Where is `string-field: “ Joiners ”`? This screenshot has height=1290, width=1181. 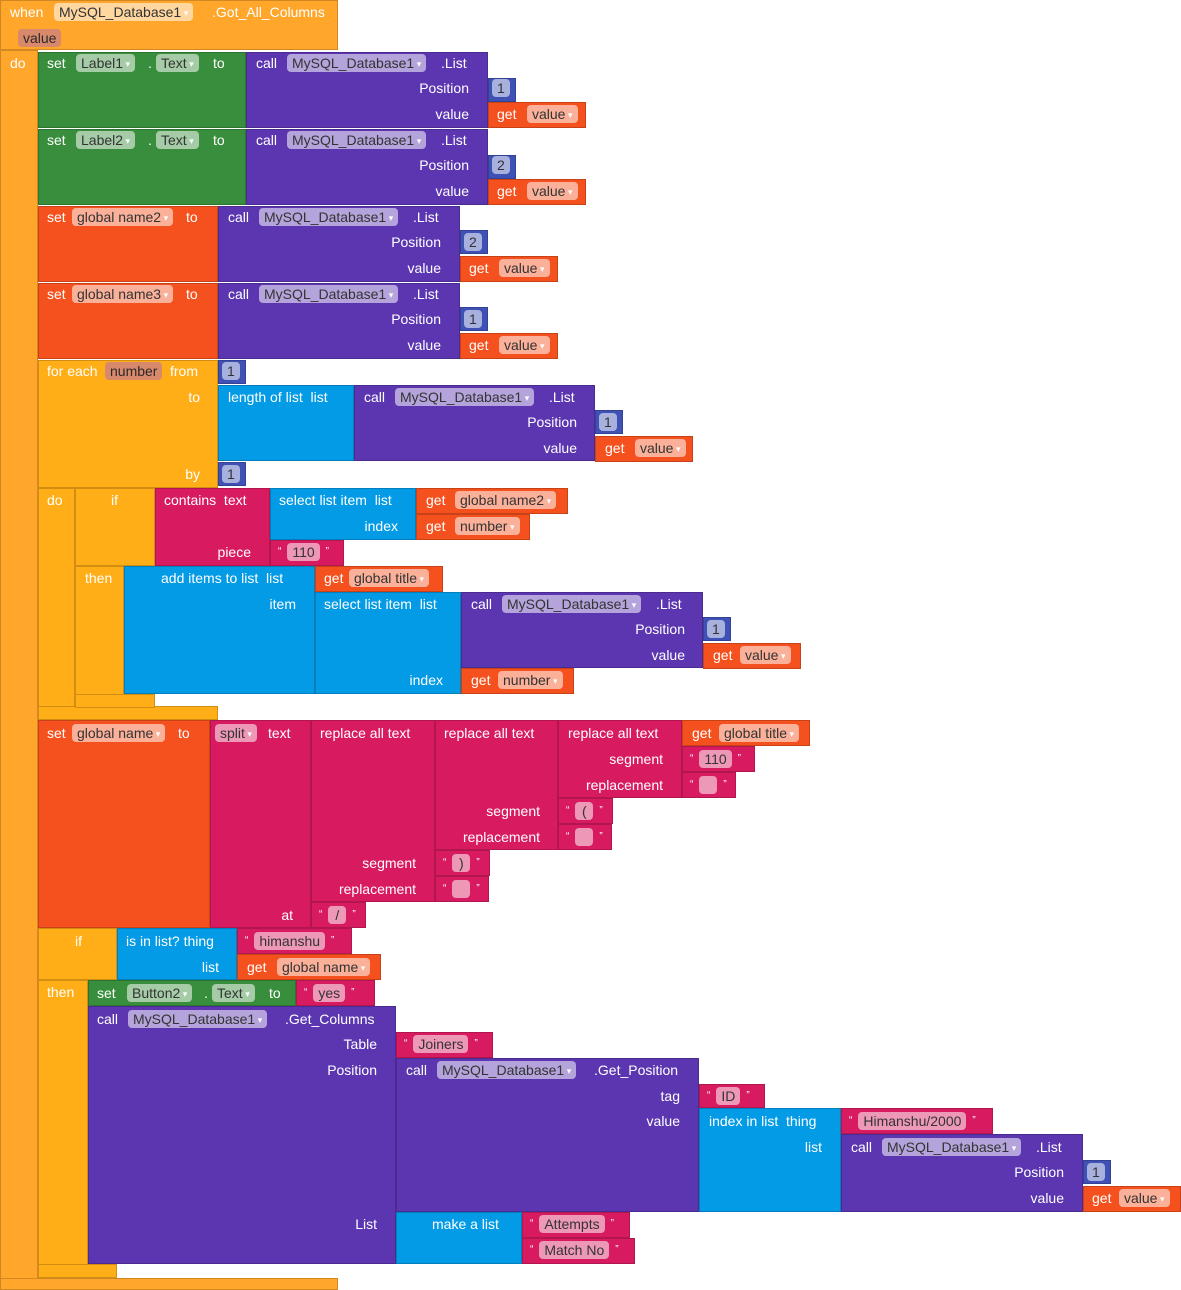 string-field: “ Joiners ” is located at coordinates (441, 1044).